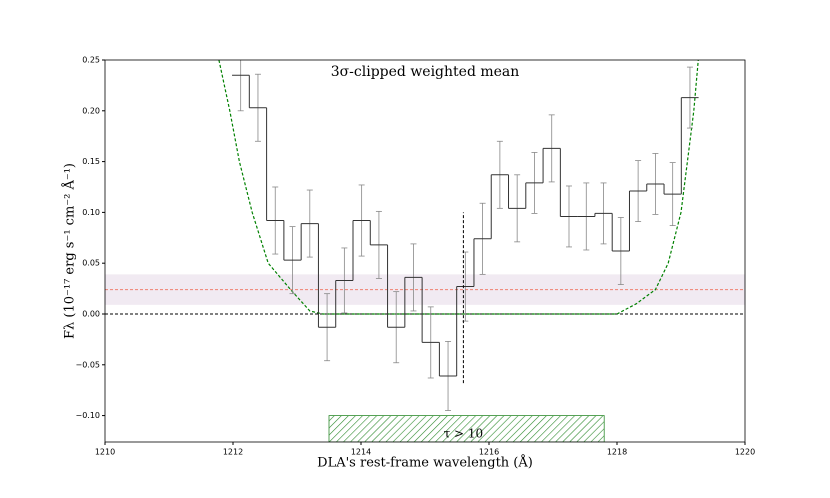 The image size is (830, 498). What do you see at coordinates (87, 415) in the screenshot?
I see `y-tick-label: −0.10` at bounding box center [87, 415].